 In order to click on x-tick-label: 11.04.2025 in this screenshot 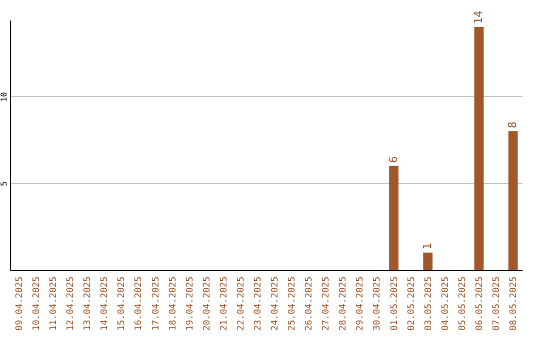, I will do `click(54, 303)`.